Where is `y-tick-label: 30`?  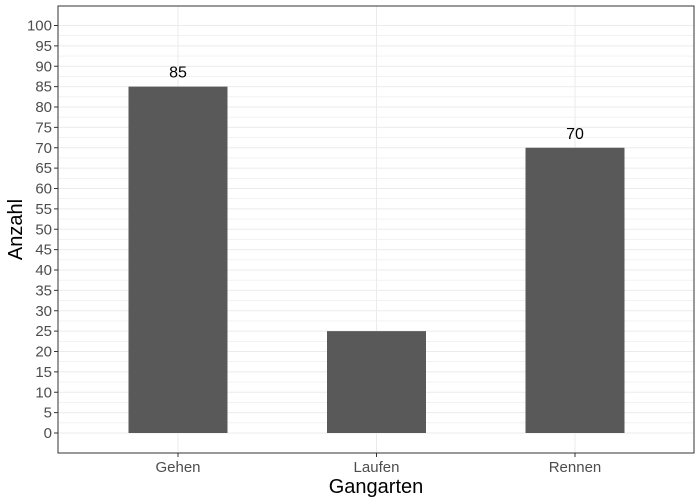
y-tick-label: 30 is located at coordinates (43, 311).